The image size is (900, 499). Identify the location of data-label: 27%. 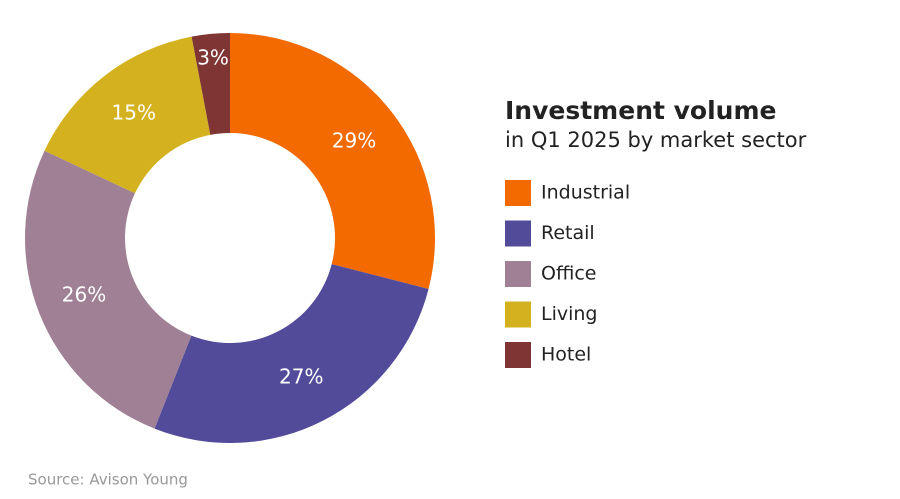
(301, 376).